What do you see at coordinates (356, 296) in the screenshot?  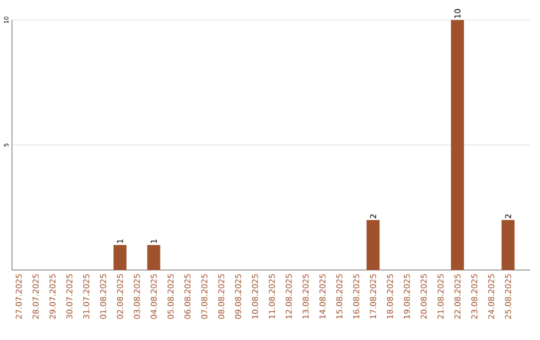 I see `x-tick-label: 16.08.2025` at bounding box center [356, 296].